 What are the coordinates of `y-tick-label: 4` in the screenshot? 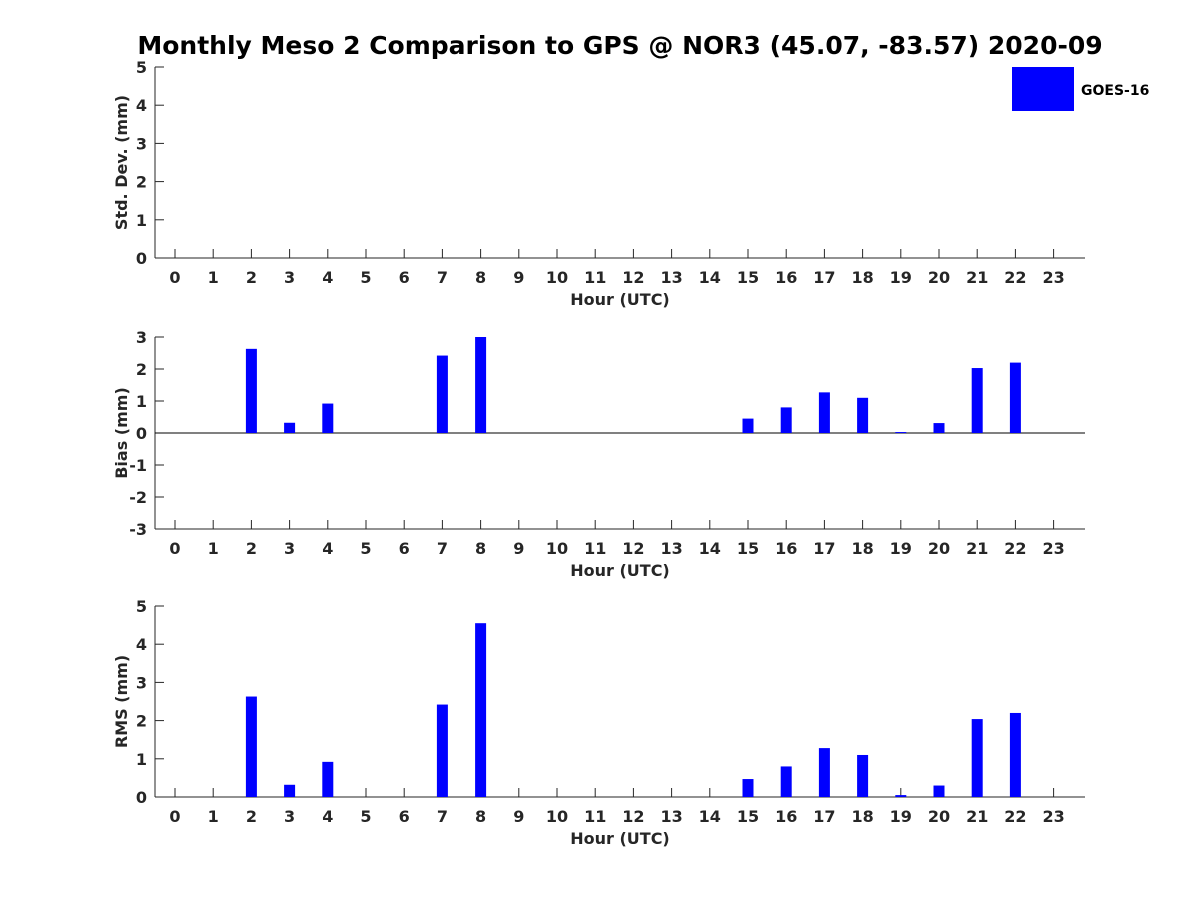 It's located at (141, 105).